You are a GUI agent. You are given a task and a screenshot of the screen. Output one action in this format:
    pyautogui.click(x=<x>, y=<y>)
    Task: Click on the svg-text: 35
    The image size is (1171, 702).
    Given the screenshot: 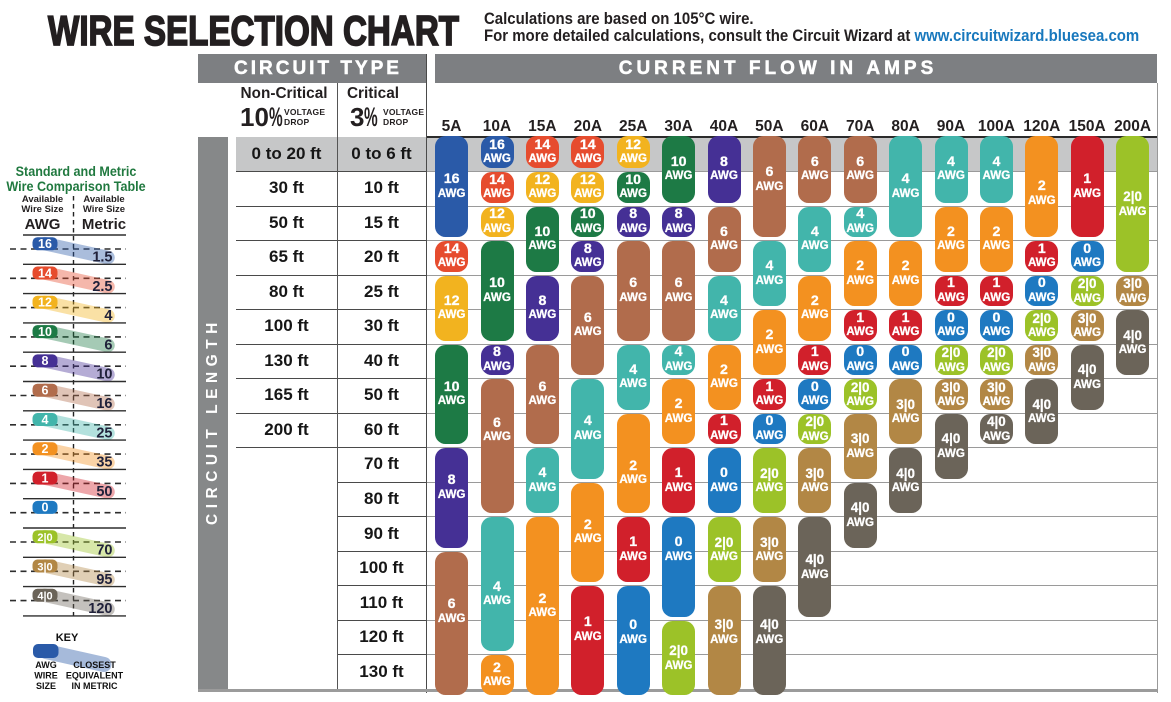 What is the action you would take?
    pyautogui.click(x=104, y=463)
    